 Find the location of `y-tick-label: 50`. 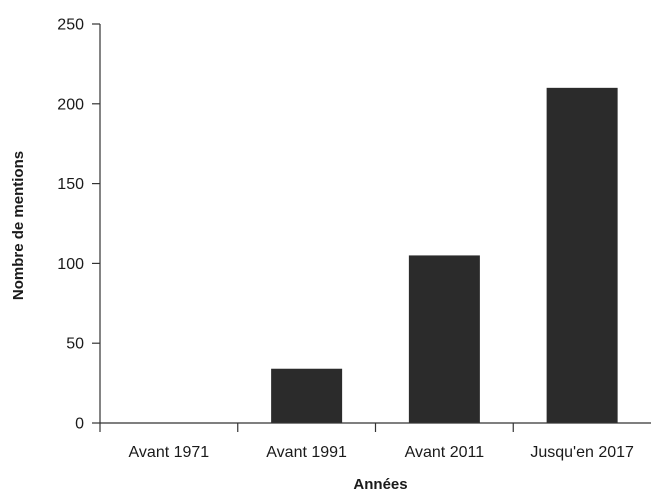

y-tick-label: 50 is located at coordinates (75, 344).